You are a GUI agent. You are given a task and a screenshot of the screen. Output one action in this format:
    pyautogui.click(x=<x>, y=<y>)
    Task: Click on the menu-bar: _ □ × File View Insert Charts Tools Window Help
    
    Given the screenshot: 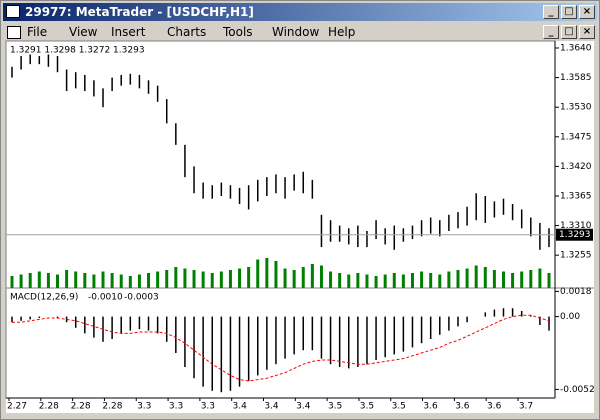 What is the action you would take?
    pyautogui.click(x=300, y=32)
    